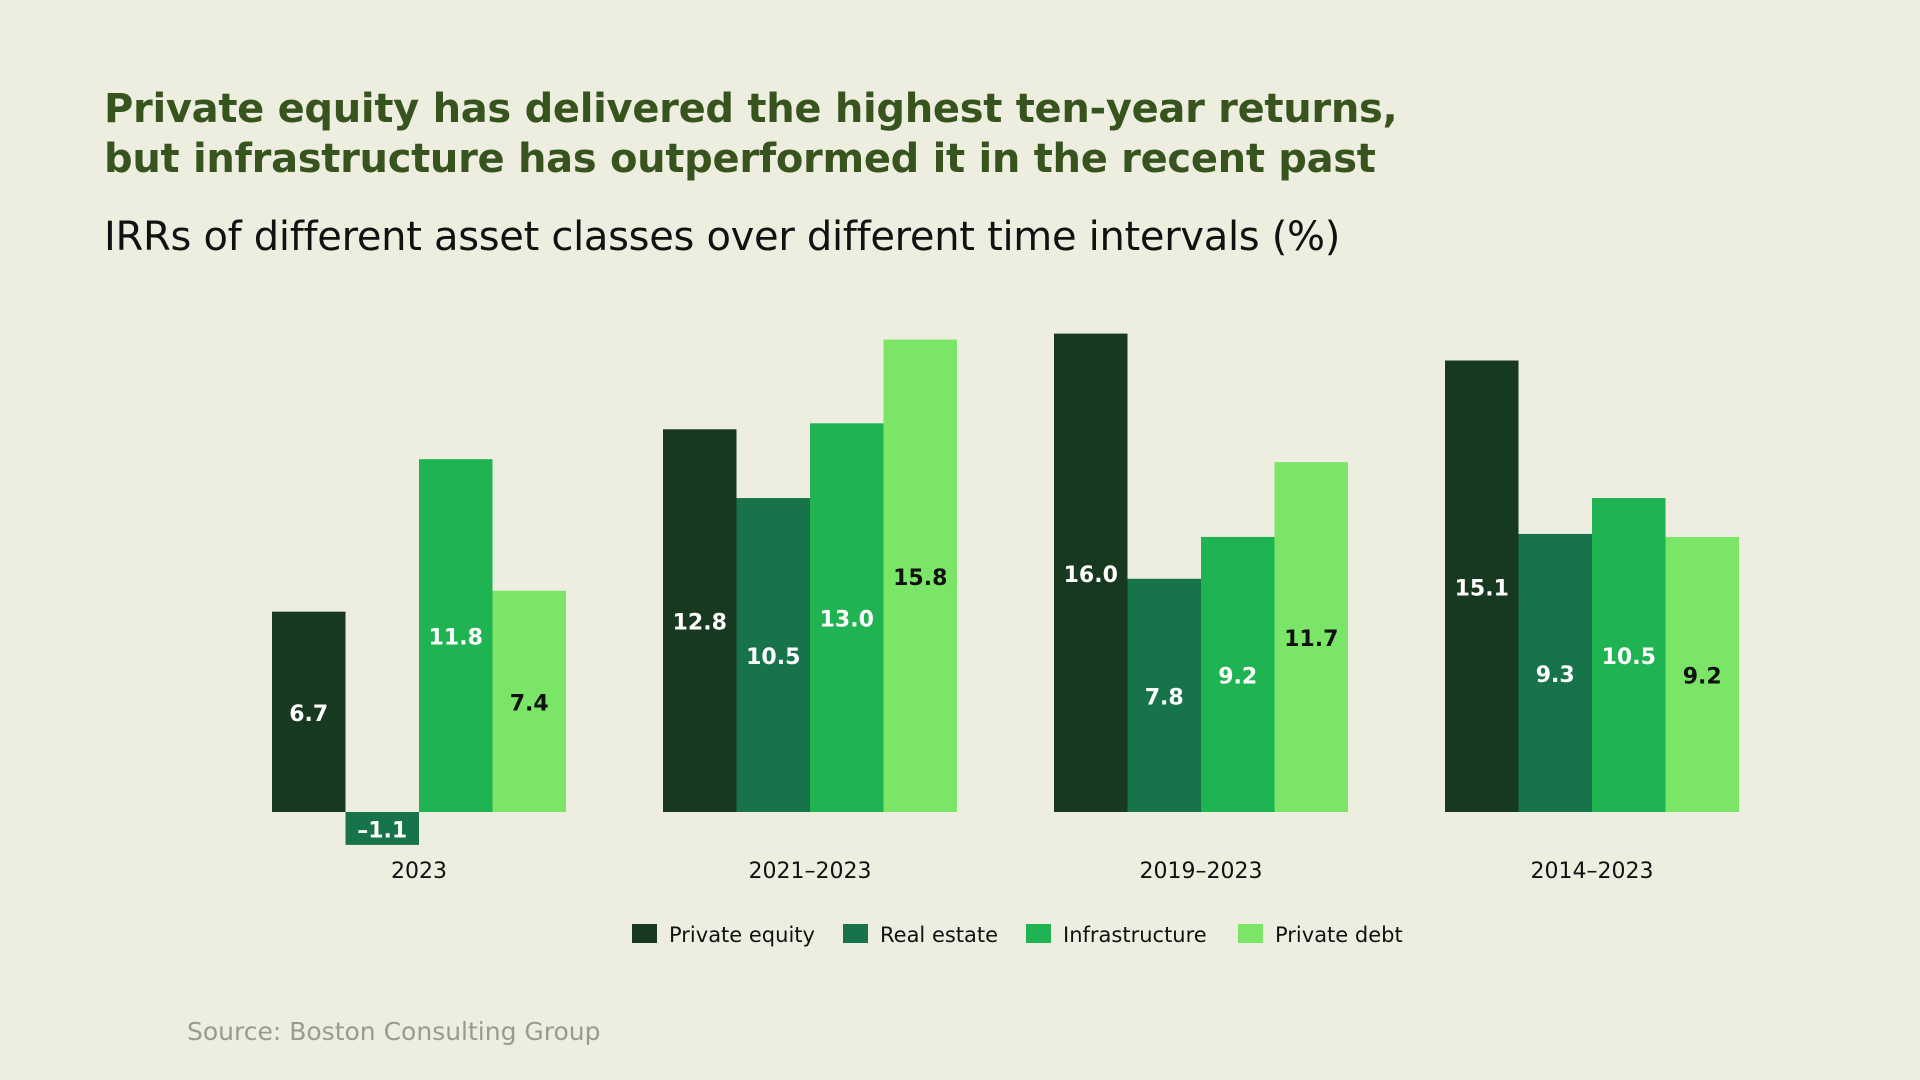 The image size is (1920, 1080). I want to click on data-label: 11.8, so click(456, 638).